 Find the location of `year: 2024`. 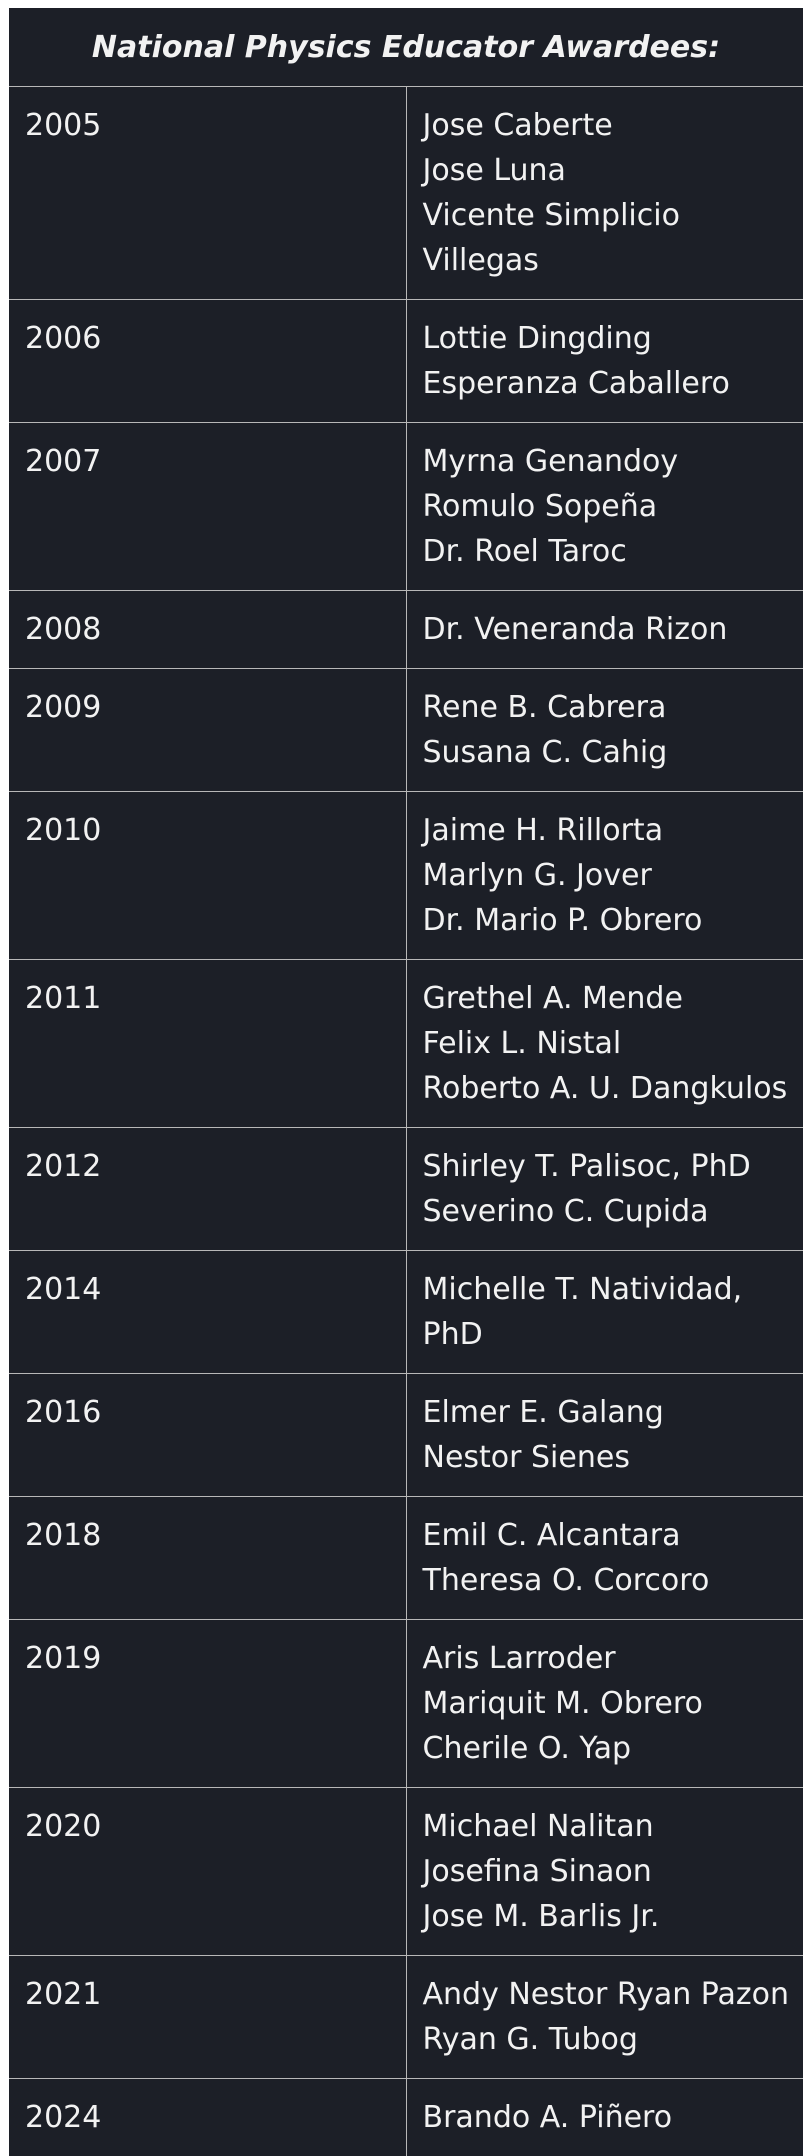

year: 2024 is located at coordinates (207, 2117).